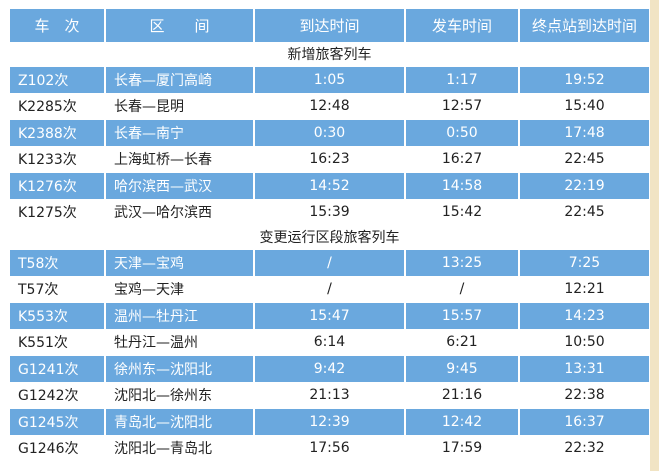 This screenshot has height=471, width=659. What do you see at coordinates (48, 449) in the screenshot?
I see `train-number: G1246次` at bounding box center [48, 449].